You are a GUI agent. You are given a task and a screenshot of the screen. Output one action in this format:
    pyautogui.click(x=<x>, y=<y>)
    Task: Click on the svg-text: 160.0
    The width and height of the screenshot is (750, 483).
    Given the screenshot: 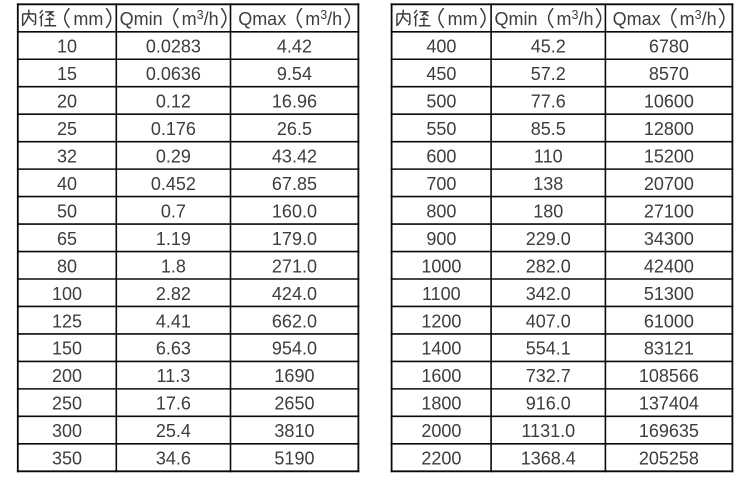 What is the action you would take?
    pyautogui.click(x=294, y=211)
    